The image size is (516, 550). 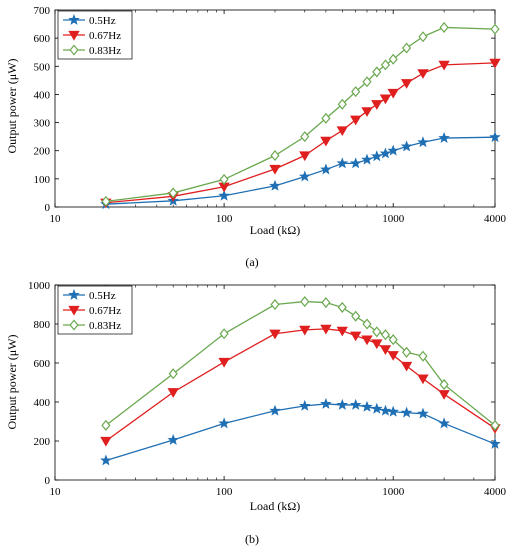 I want to click on y-tick-label: 700, so click(x=42, y=11).